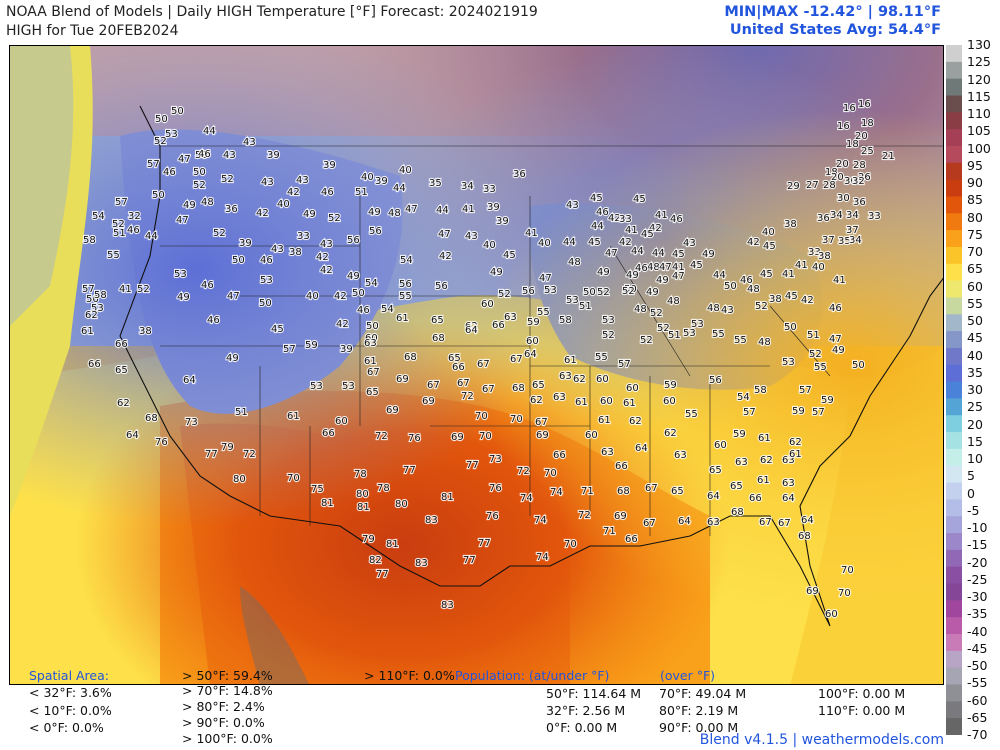  Describe the element at coordinates (360, 474) in the screenshot. I see `station-temperature: 78` at that location.